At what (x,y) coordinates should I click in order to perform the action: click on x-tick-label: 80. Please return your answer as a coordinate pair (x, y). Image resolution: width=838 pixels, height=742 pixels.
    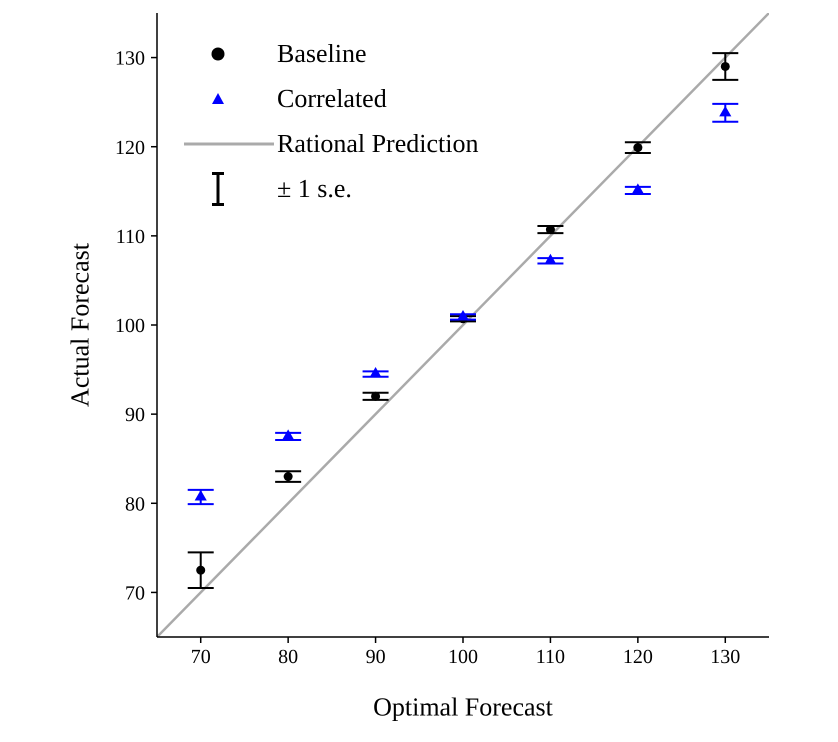
    Looking at the image, I should click on (288, 657).